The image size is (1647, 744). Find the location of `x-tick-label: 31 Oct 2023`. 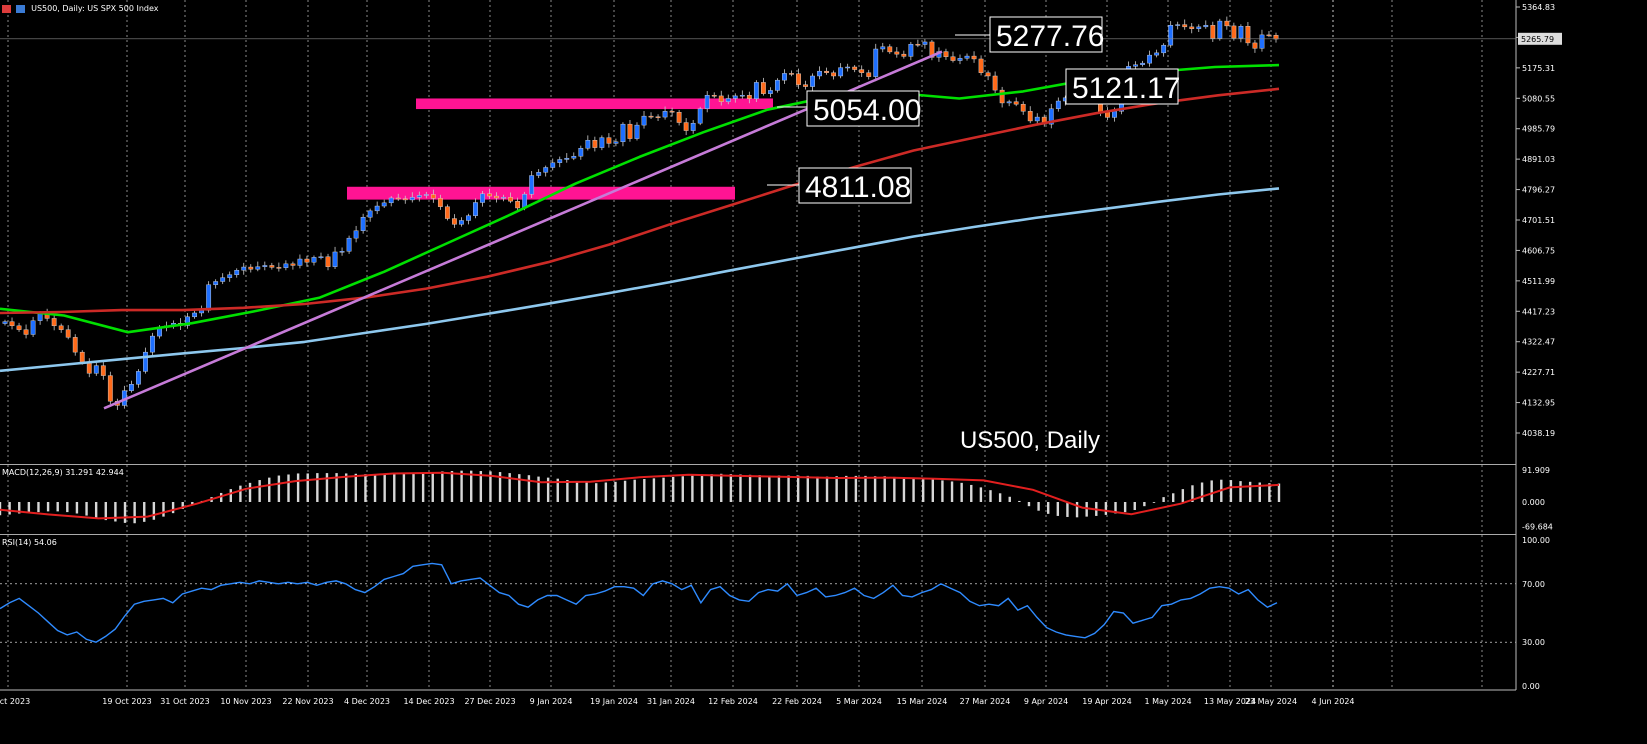

x-tick-label: 31 Oct 2023 is located at coordinates (184, 701).